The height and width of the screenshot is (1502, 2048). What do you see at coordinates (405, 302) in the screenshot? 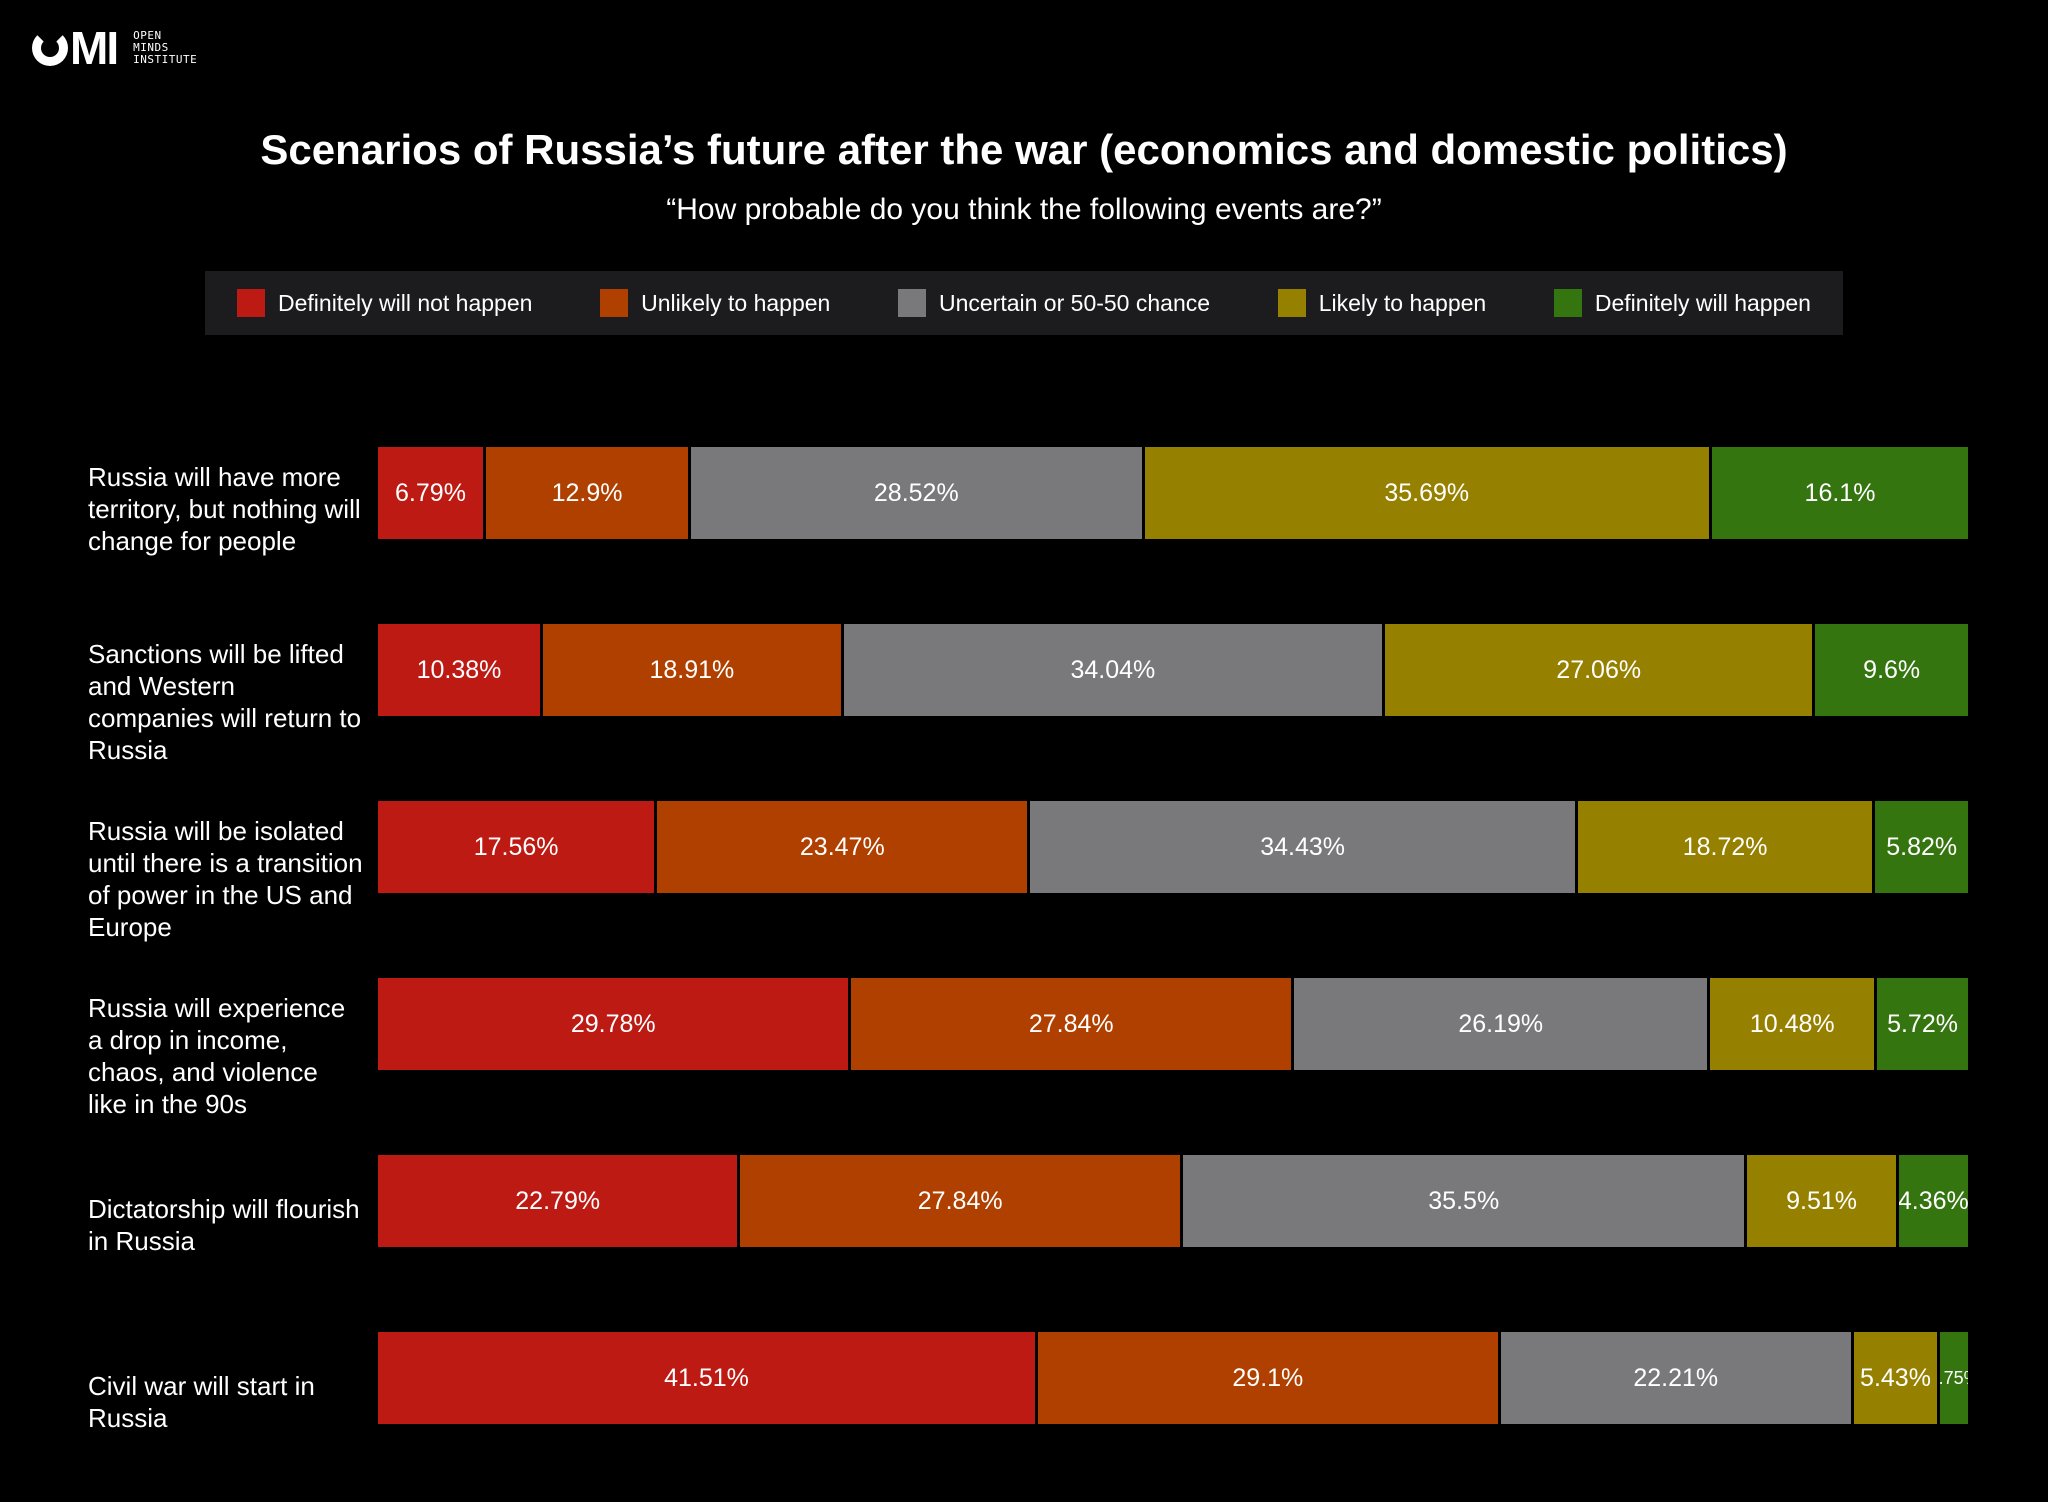
I see `legend-label: Definitely will not happen` at bounding box center [405, 302].